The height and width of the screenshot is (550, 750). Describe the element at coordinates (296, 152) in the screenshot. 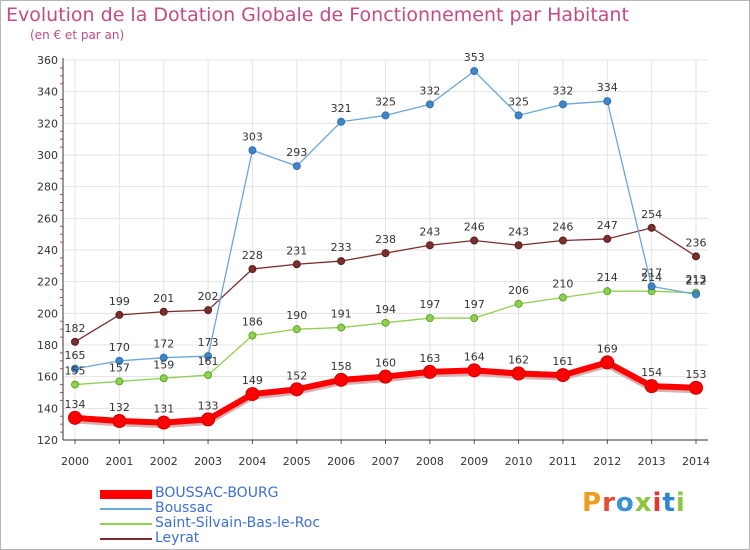

I see `data-label-boussac: 293` at that location.